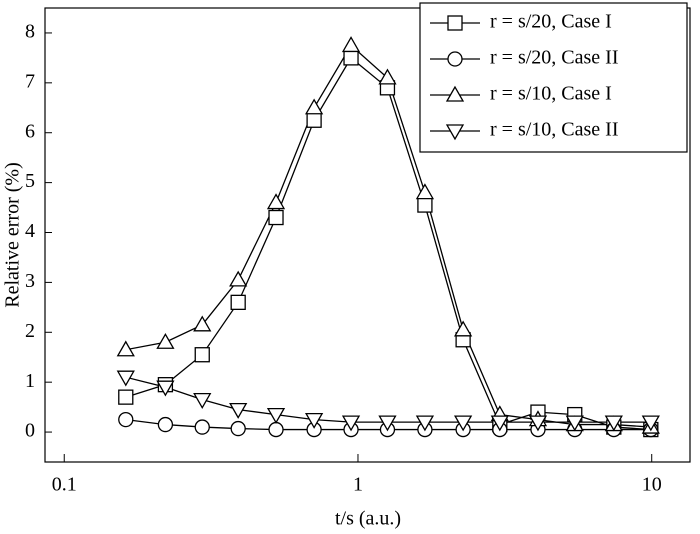 The height and width of the screenshot is (534, 700). What do you see at coordinates (554, 130) in the screenshot?
I see `legend-label: r = s/10, Case II` at bounding box center [554, 130].